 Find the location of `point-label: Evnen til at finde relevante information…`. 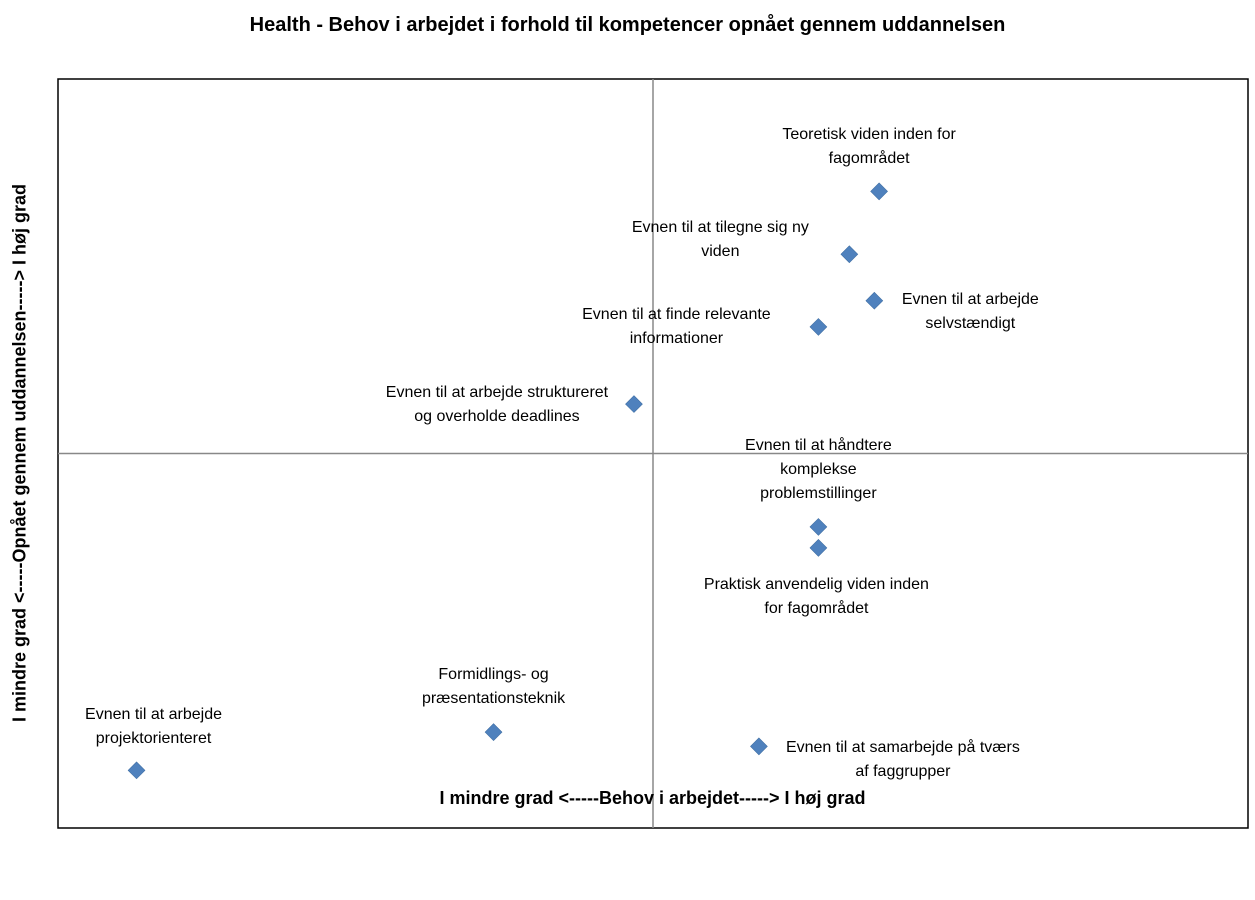

point-label: Evnen til at finde relevante information… is located at coordinates (676, 326).